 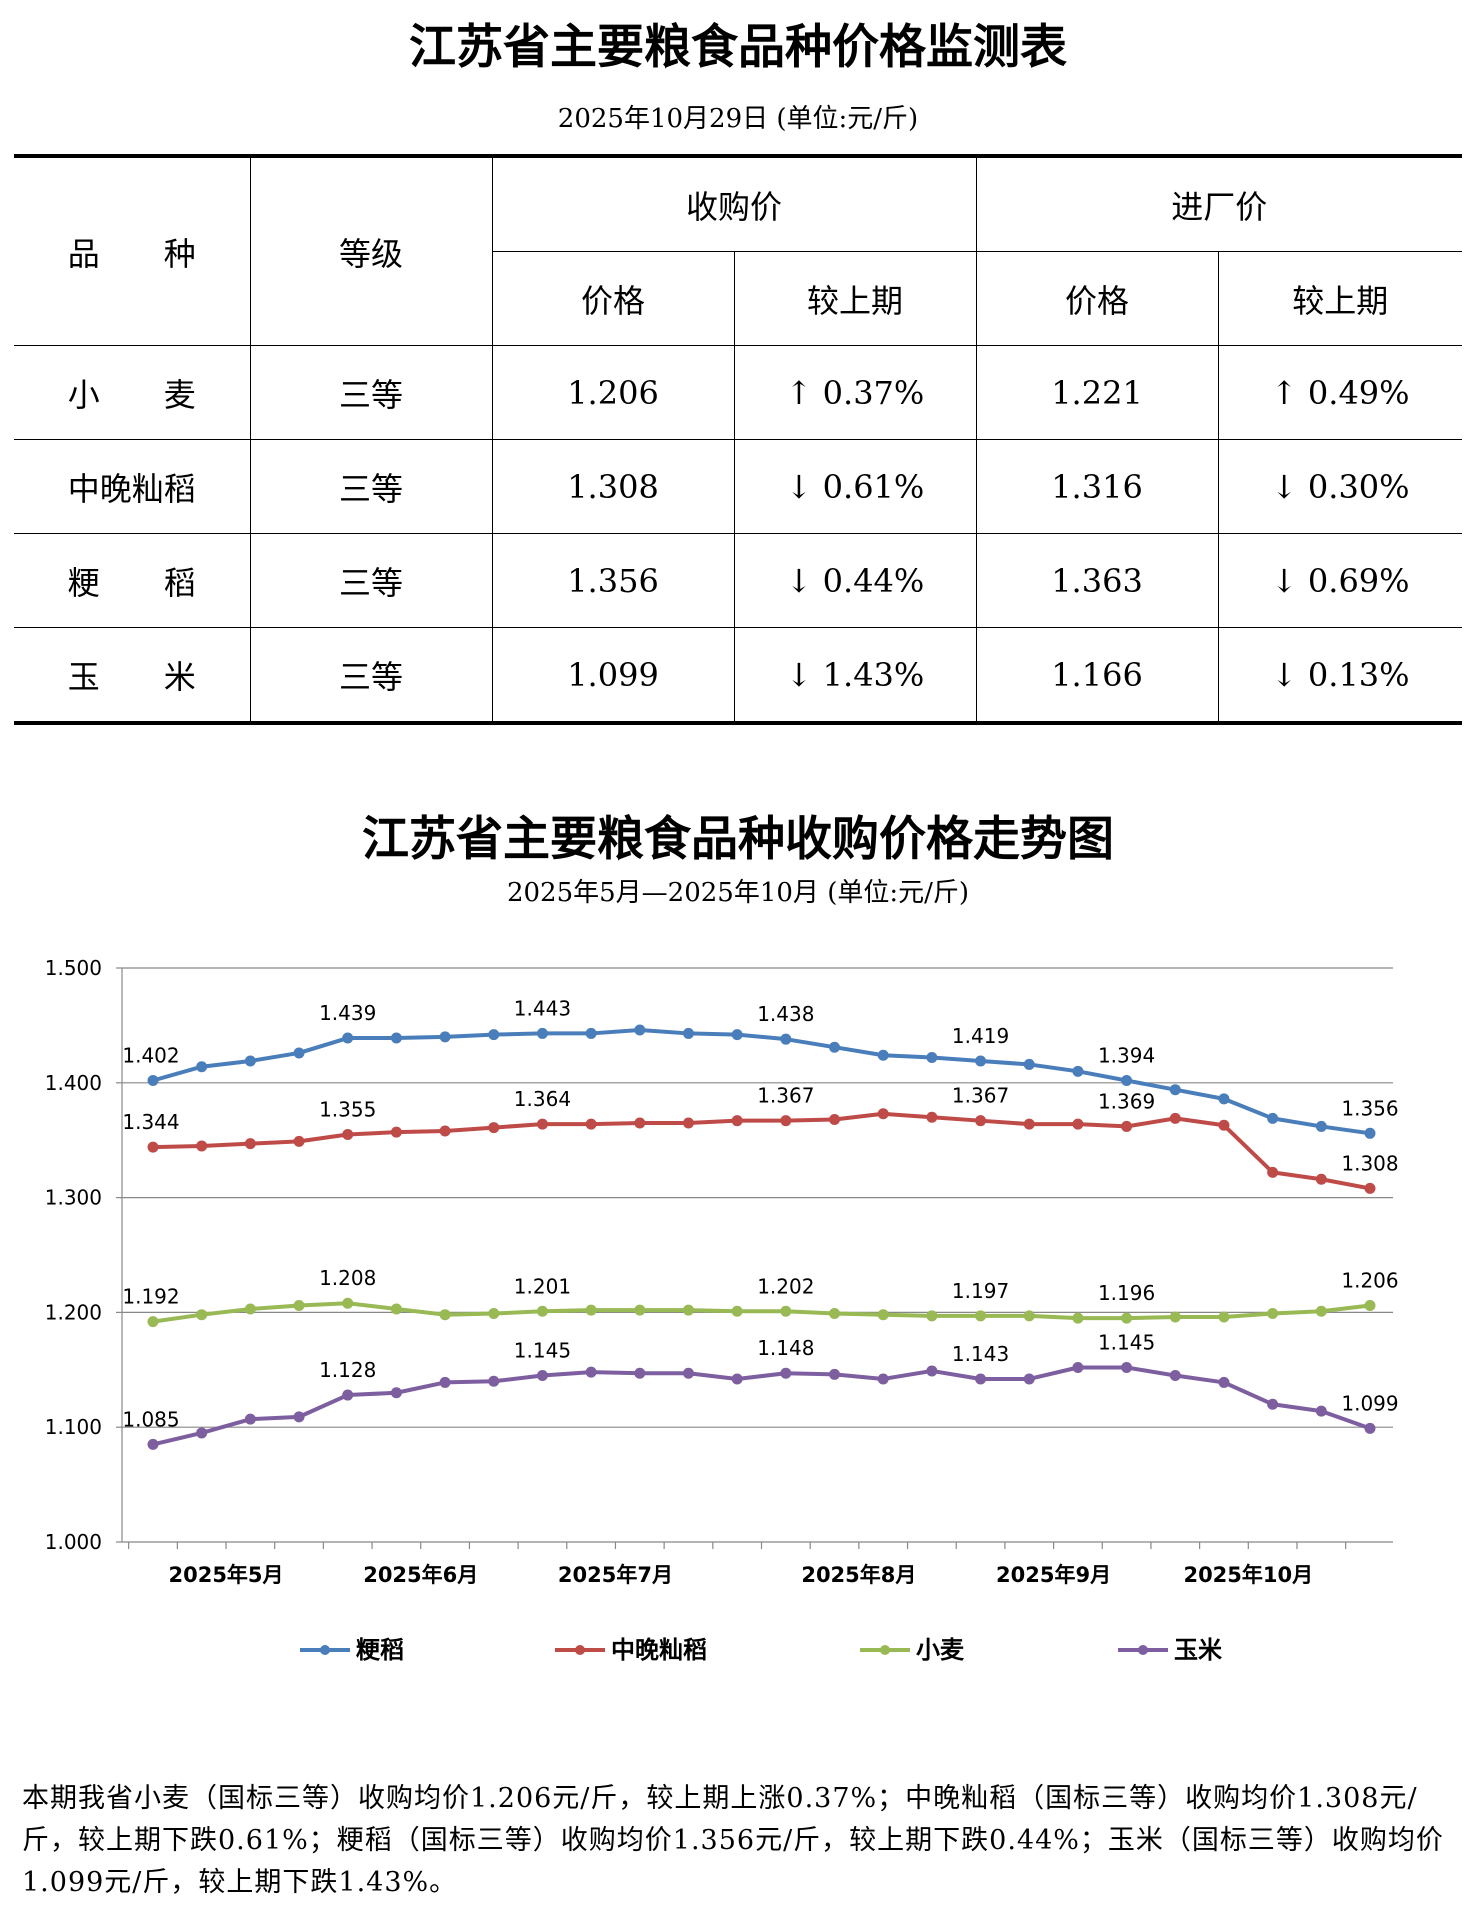 I want to click on y-tick-label: 1.300, so click(x=73, y=1198).